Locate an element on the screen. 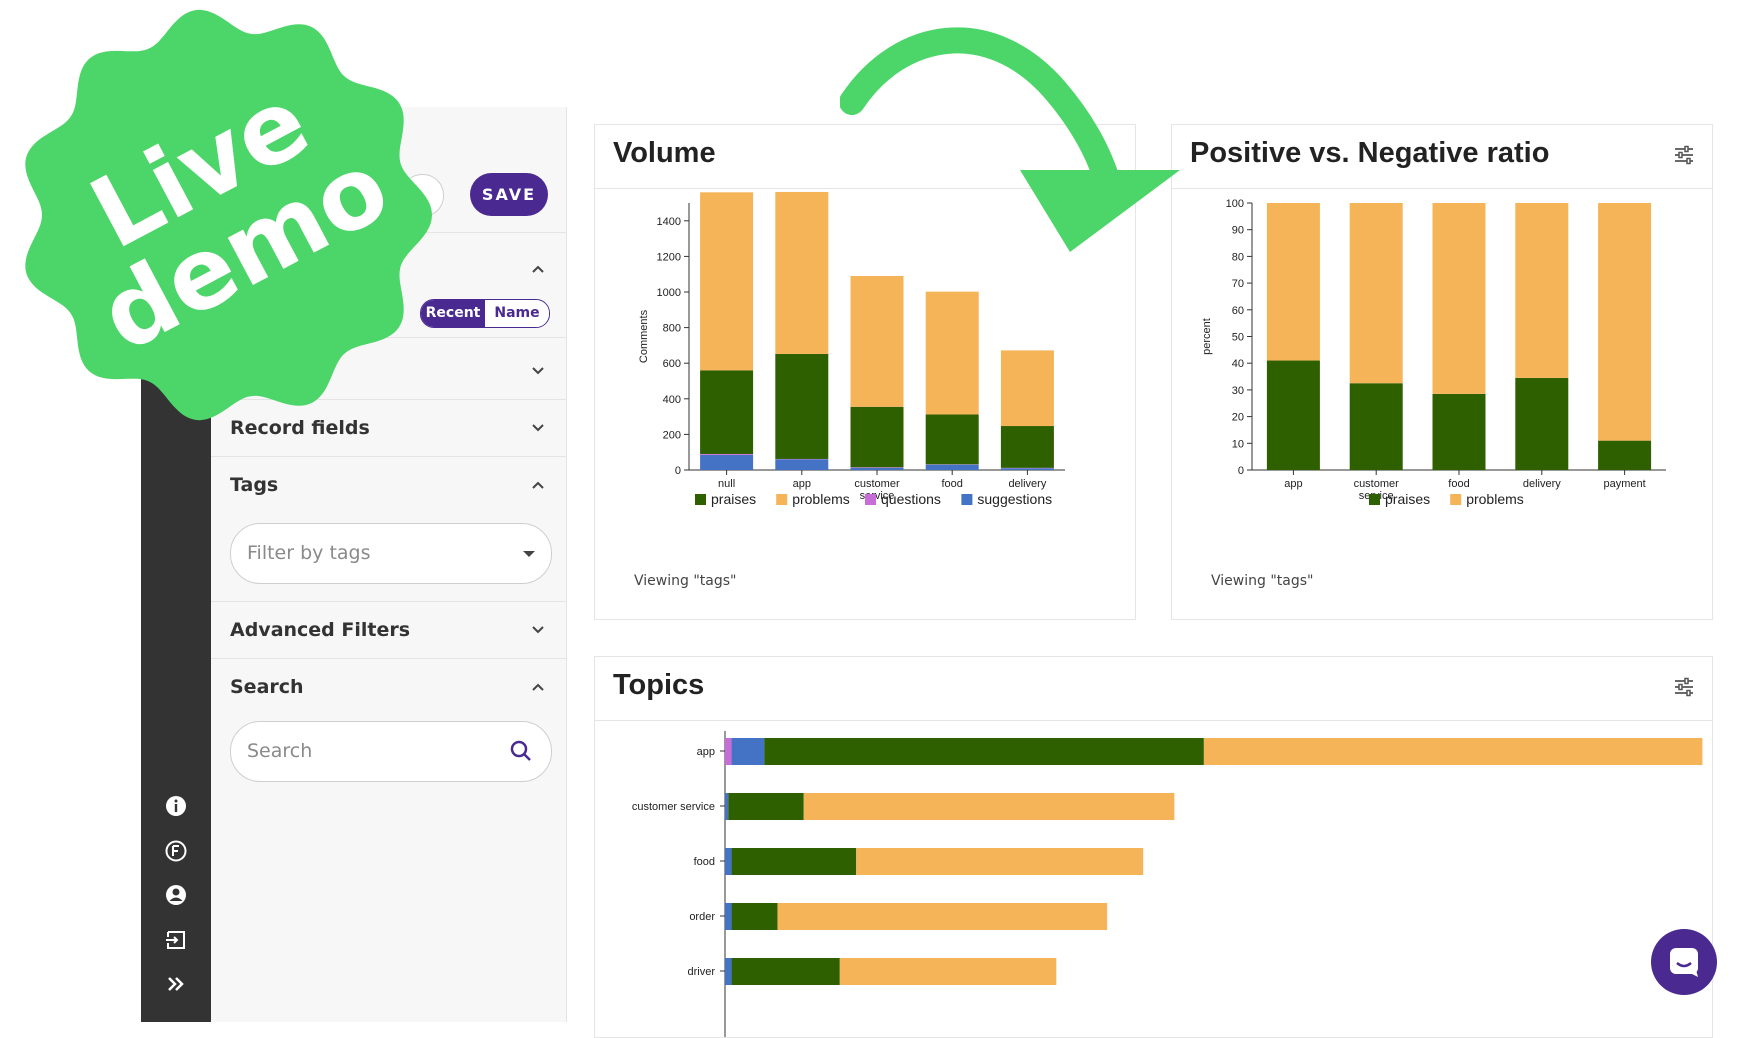 The image size is (1745, 1038). tags-filter-select: Filter by tags is located at coordinates (391, 553).